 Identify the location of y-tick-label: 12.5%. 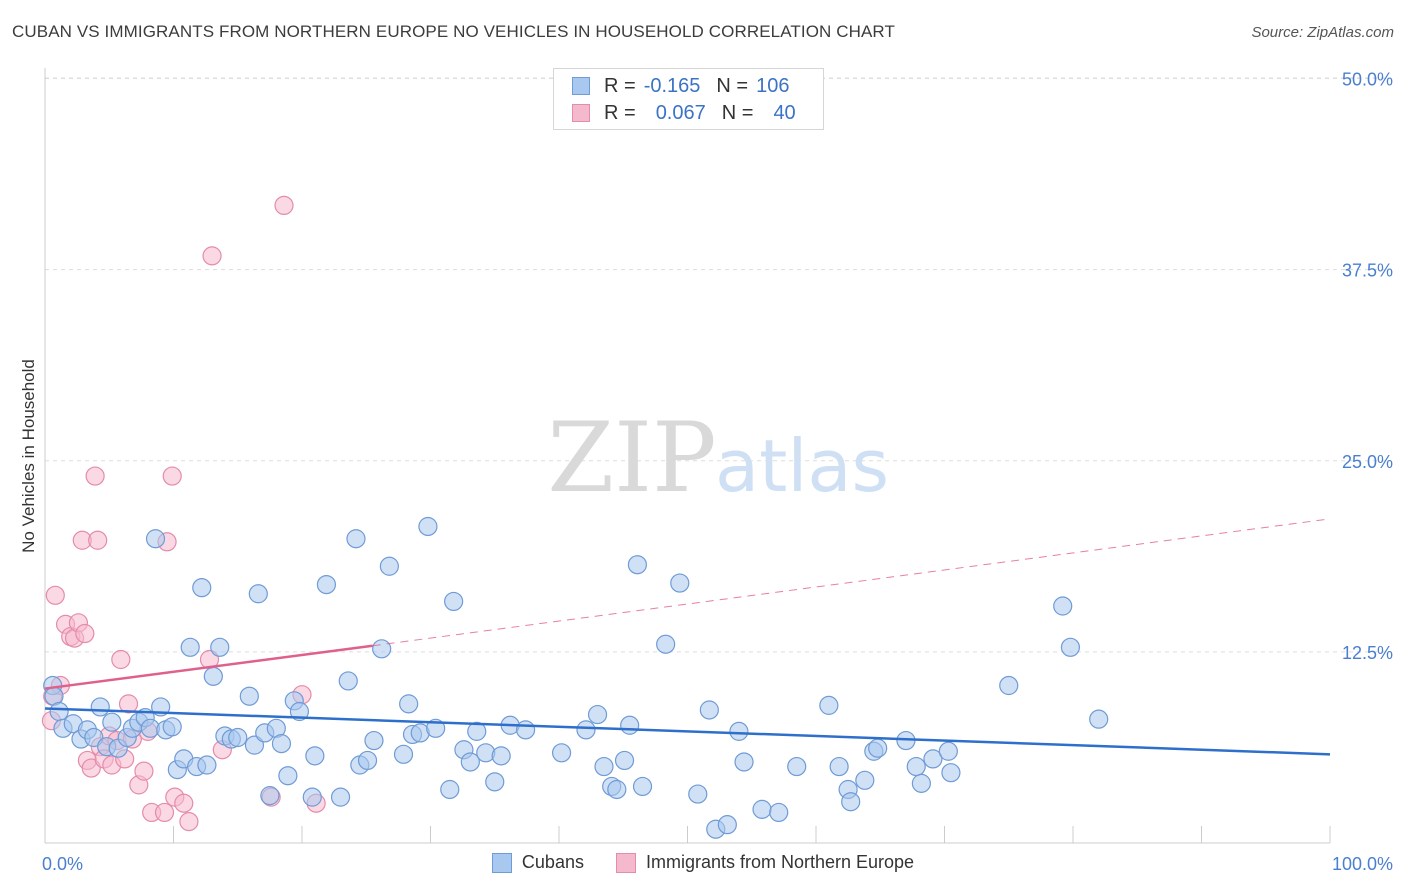
(1367, 653).